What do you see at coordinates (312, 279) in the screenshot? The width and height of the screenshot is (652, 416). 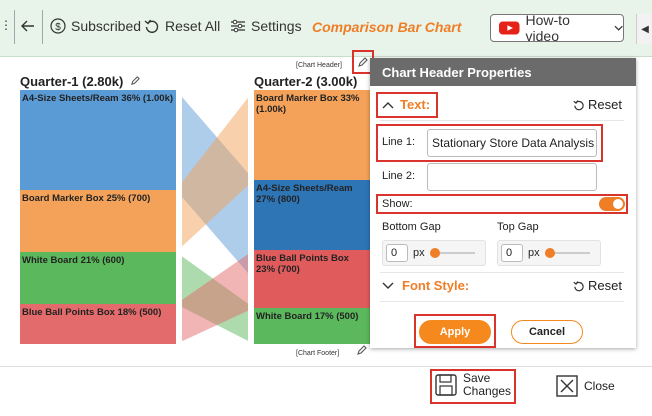 I see `q2-segment-blue-ball-points: Blue Ball Points Box 23% (700)` at bounding box center [312, 279].